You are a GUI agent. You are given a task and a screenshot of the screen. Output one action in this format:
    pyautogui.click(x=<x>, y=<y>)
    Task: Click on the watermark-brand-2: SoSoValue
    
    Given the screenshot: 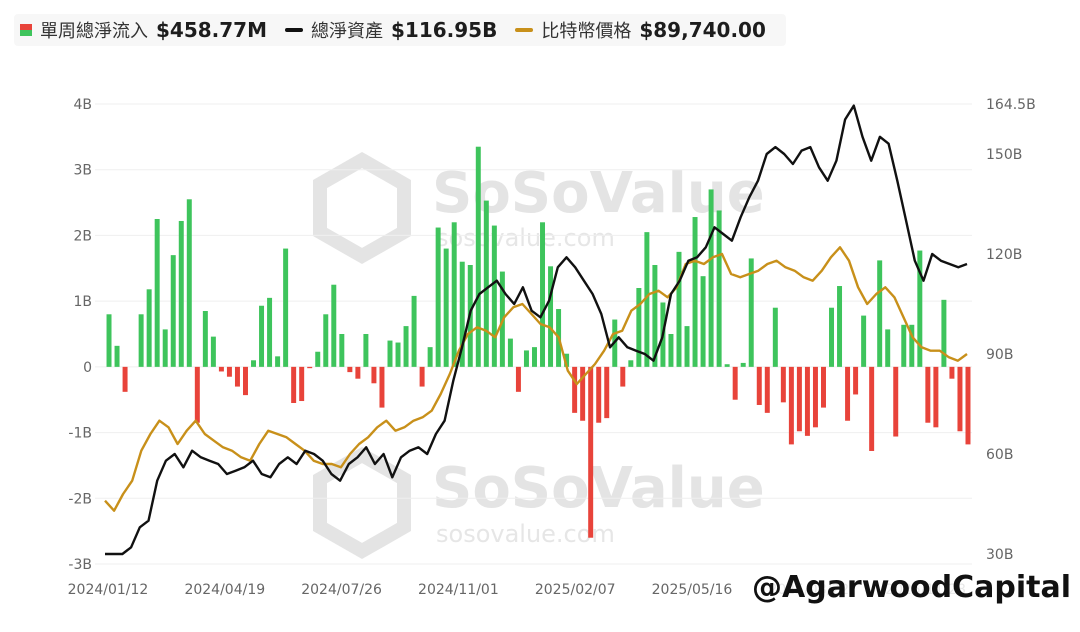 What is the action you would take?
    pyautogui.click(x=598, y=488)
    